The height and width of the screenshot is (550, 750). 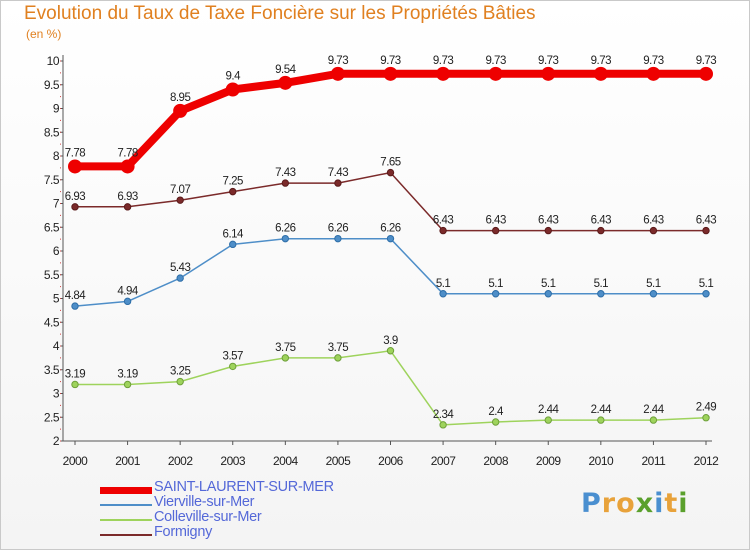 I want to click on legend-label: Colleville-sur-Mer, so click(x=208, y=517).